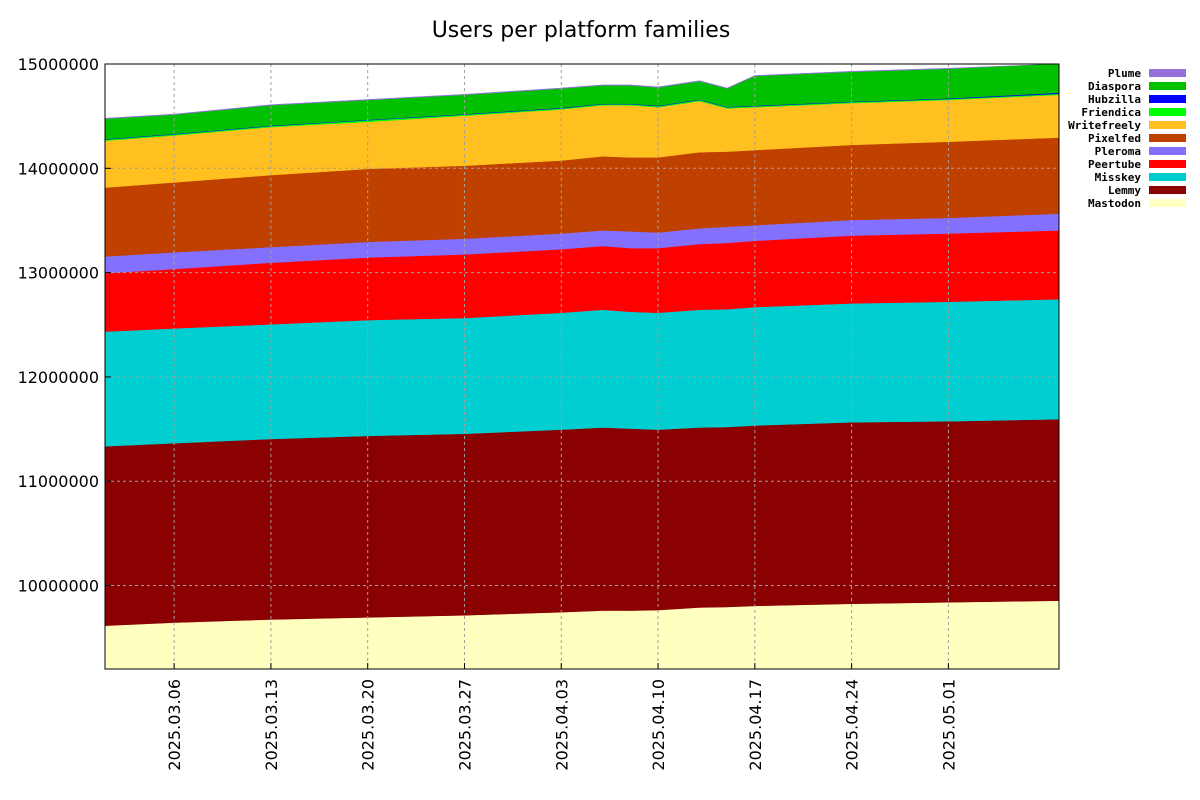  Describe the element at coordinates (58, 64) in the screenshot. I see `y-tick-label: 15000000` at that location.